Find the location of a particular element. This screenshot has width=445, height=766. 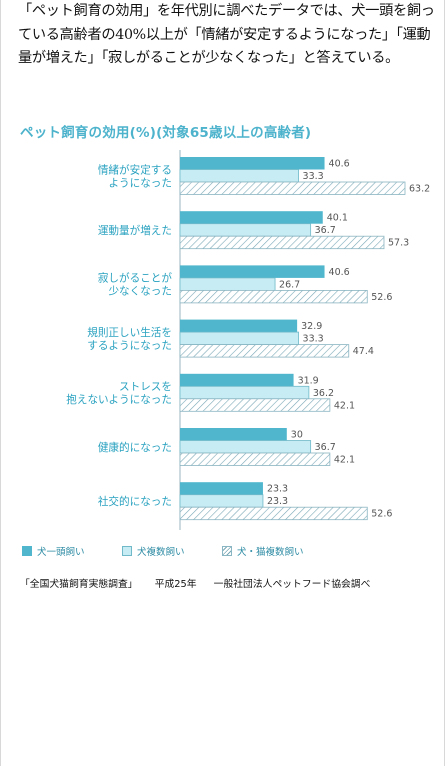

category-label-line: ストレスを is located at coordinates (145, 387).